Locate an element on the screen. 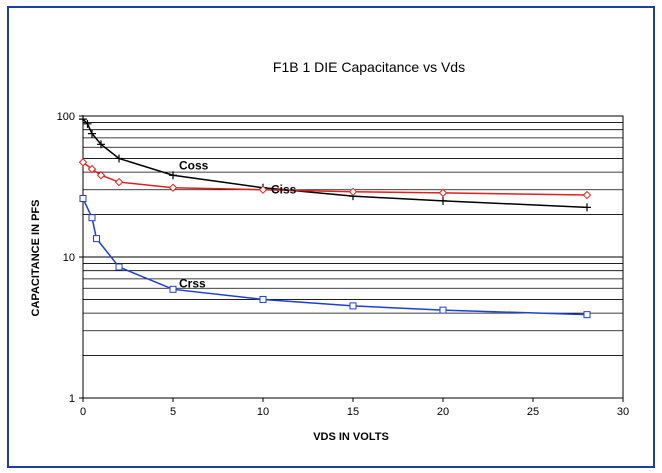 Image resolution: width=662 pixels, height=473 pixels. x-tick-label: 25 is located at coordinates (533, 412).